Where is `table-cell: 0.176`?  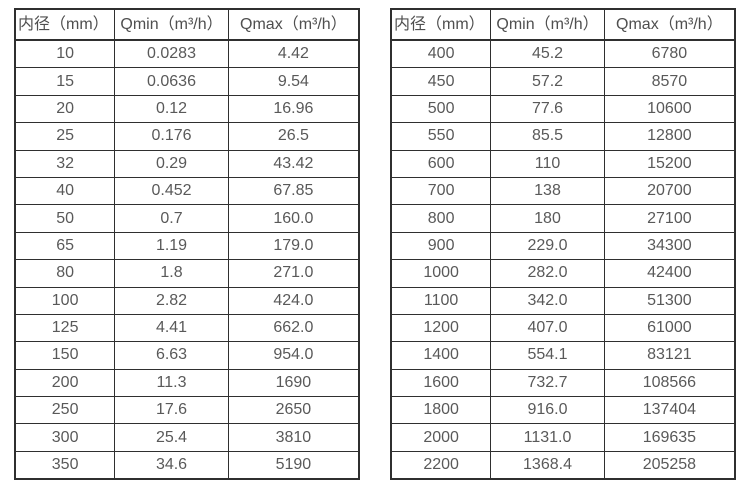
table-cell: 0.176 is located at coordinates (171, 136).